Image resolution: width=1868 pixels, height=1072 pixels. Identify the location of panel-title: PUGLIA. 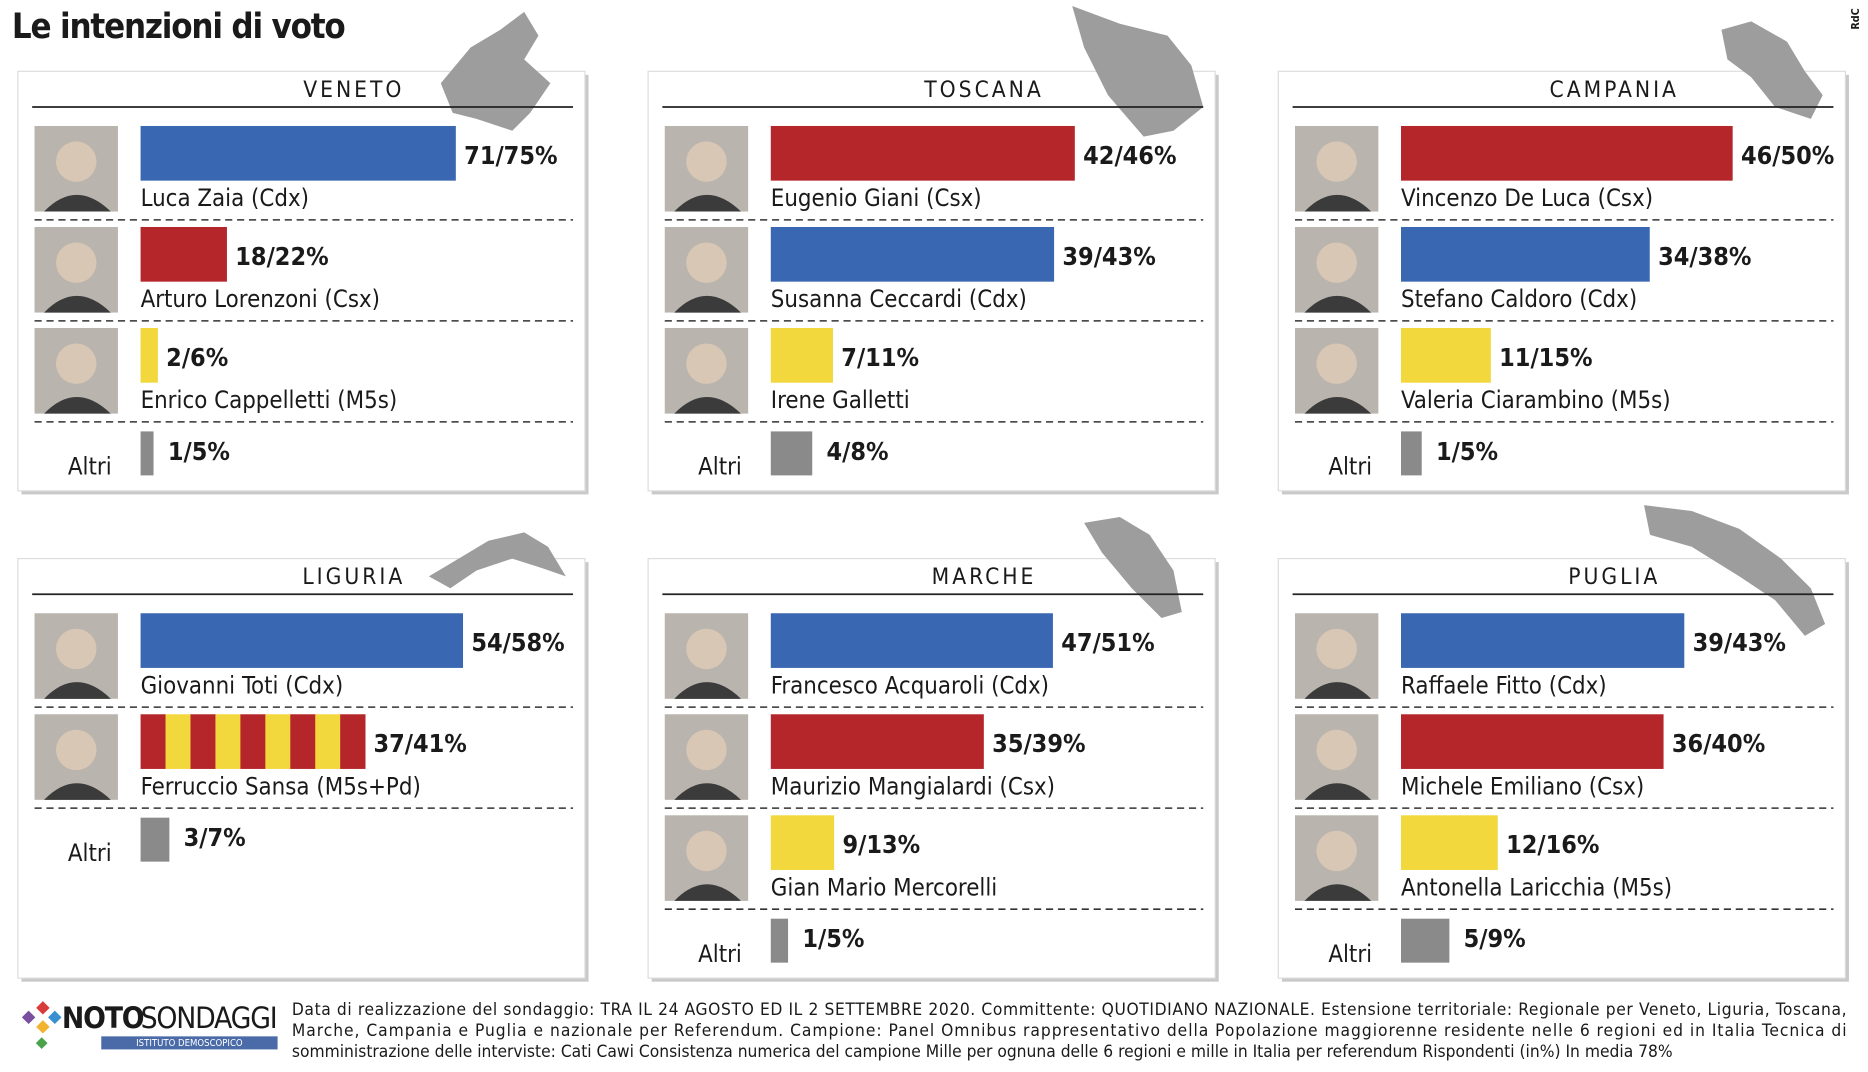
(1614, 577).